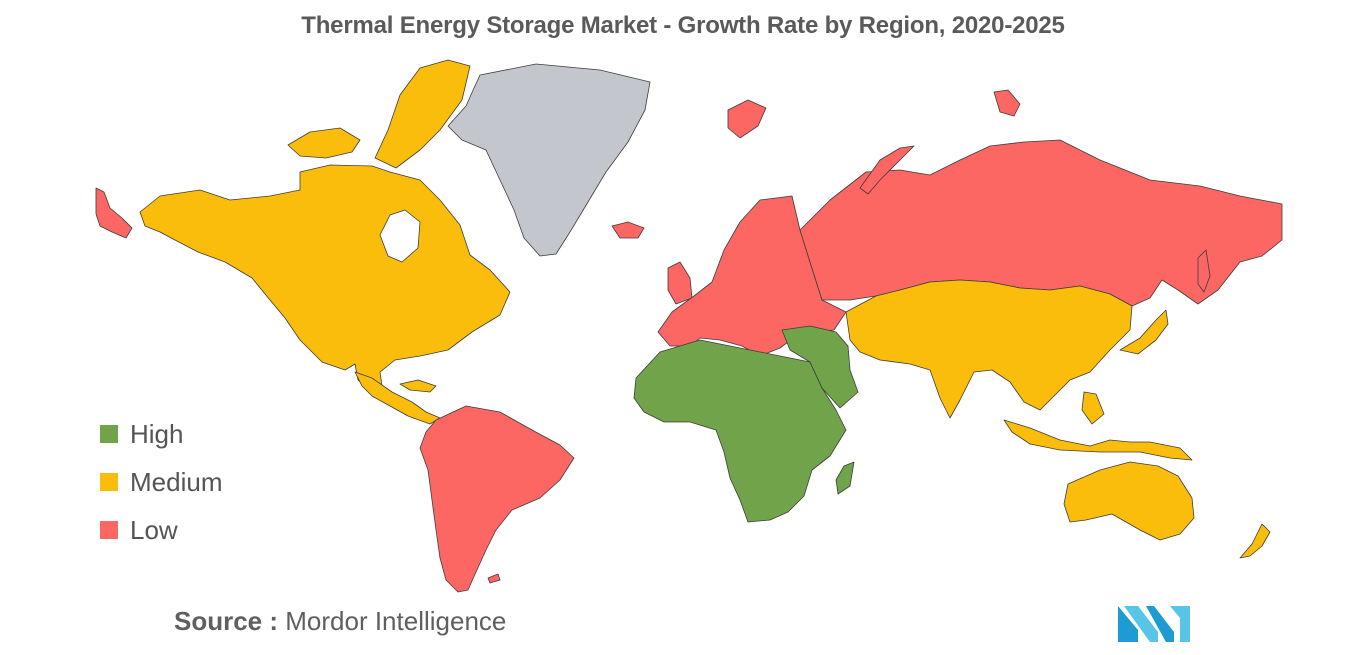 The image size is (1366, 655). What do you see at coordinates (1093, 408) in the screenshot?
I see `region-philippines` at bounding box center [1093, 408].